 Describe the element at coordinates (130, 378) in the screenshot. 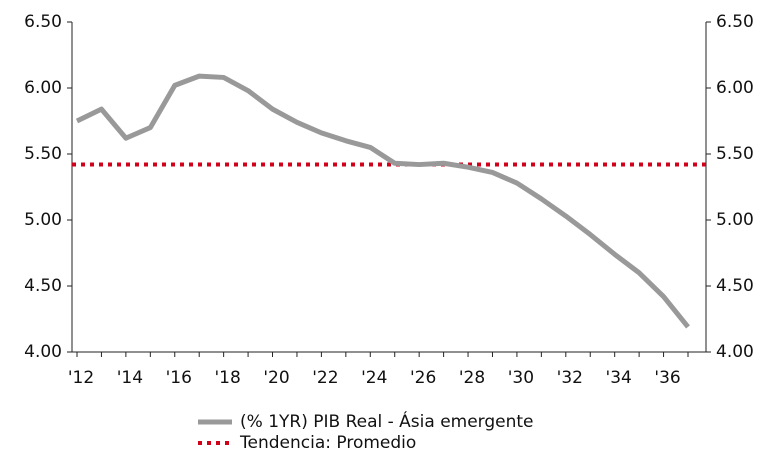

I see `x-tick-label: '14` at that location.